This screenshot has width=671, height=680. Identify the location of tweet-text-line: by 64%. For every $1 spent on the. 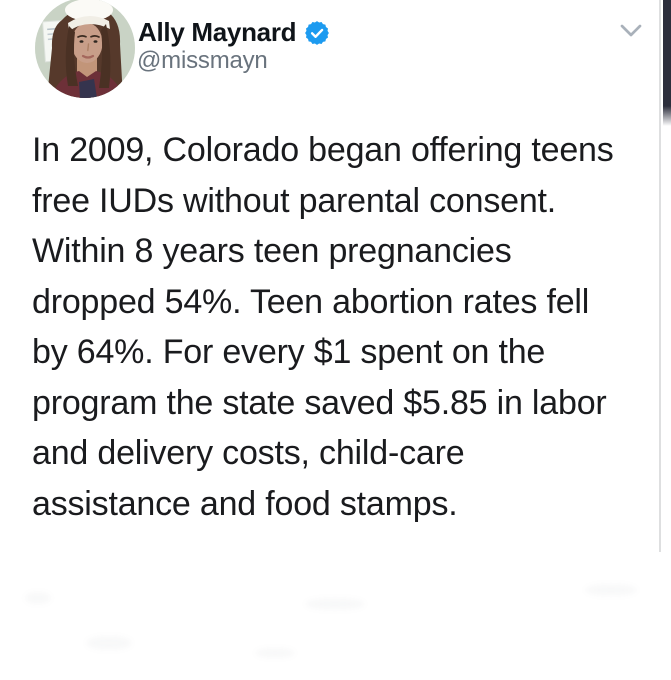
(289, 352).